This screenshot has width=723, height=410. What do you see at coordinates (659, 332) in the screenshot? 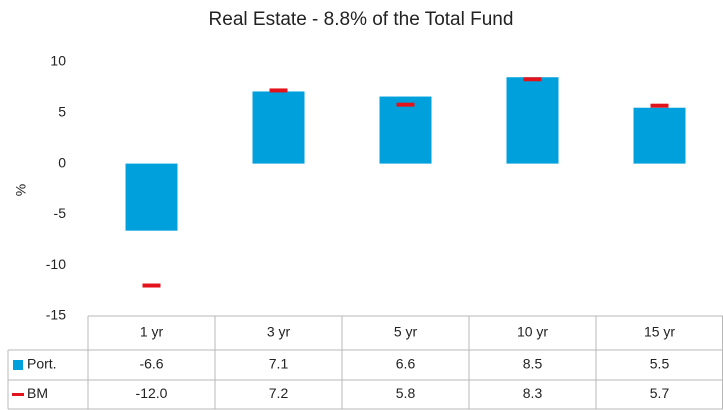
I see `x-tick-label: 15 yr` at bounding box center [659, 332].